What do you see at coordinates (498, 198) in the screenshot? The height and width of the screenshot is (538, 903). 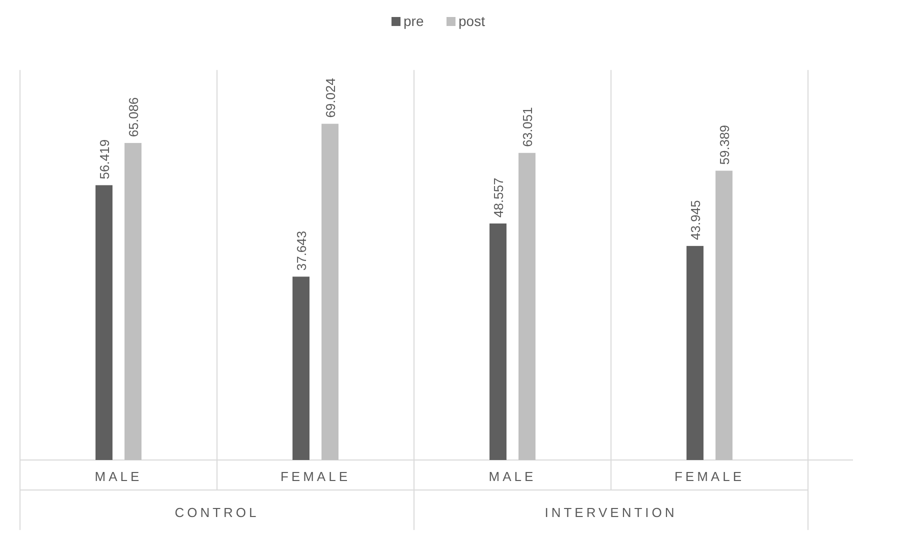 I see `data-label: 48.557` at bounding box center [498, 198].